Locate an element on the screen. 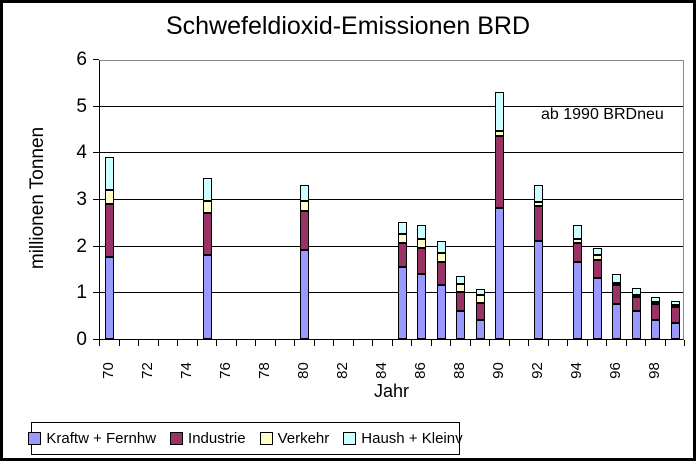  x-tick-label: 86 is located at coordinates (421, 369).